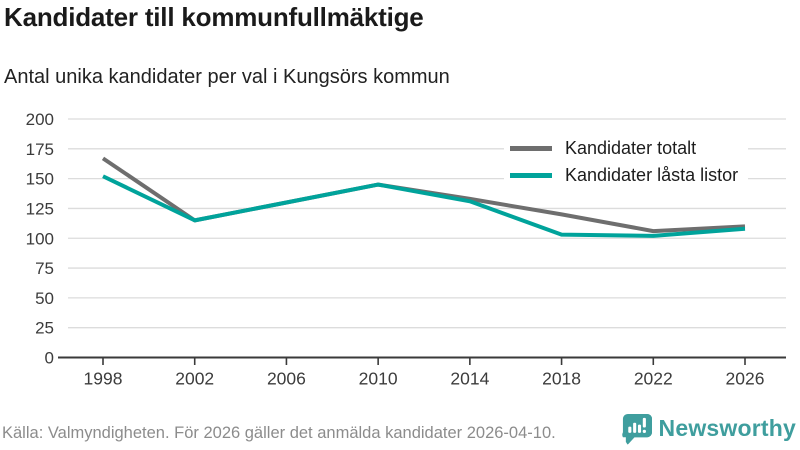 This screenshot has height=450, width=800. I want to click on y-tick-label: 150, so click(40, 179).